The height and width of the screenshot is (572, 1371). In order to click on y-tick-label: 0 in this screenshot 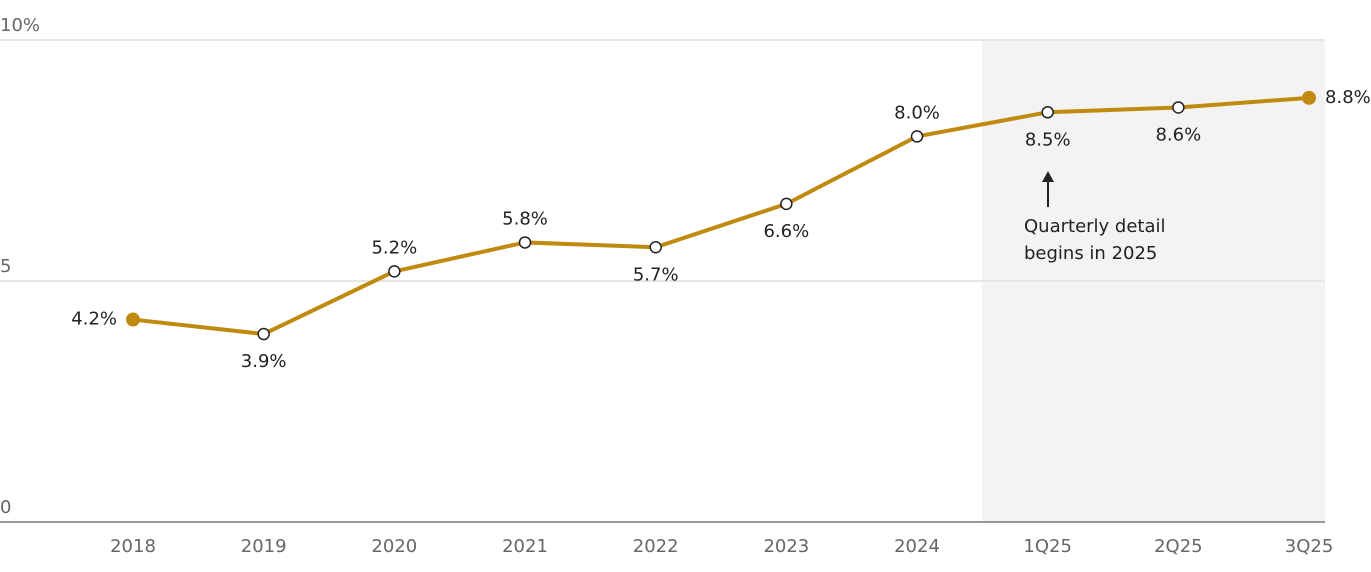, I will do `click(5, 507)`.